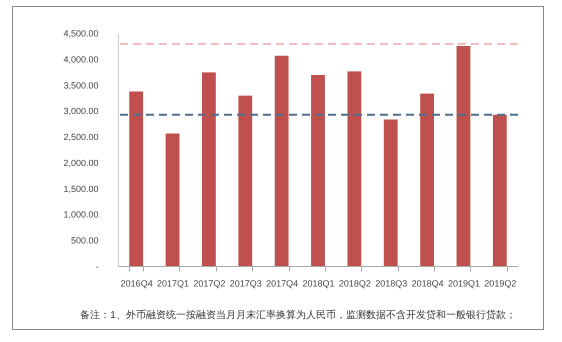  What do you see at coordinates (298, 315) in the screenshot?
I see `text: 备注：1、外币融资统一按融资当月月末汇率换算为人民币，监测数据不含开发贷和一般银行贷款；` at bounding box center [298, 315].